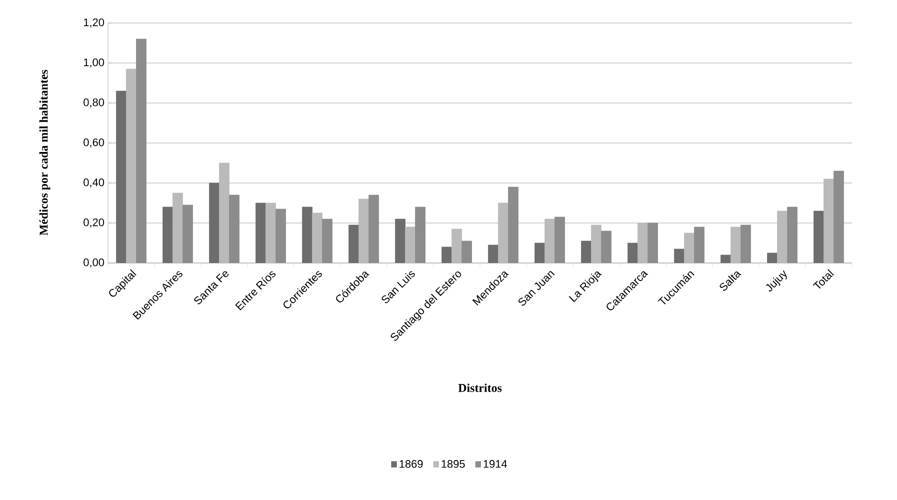  What do you see at coordinates (94, 103) in the screenshot?
I see `y-tick-label: 0,80` at bounding box center [94, 103].